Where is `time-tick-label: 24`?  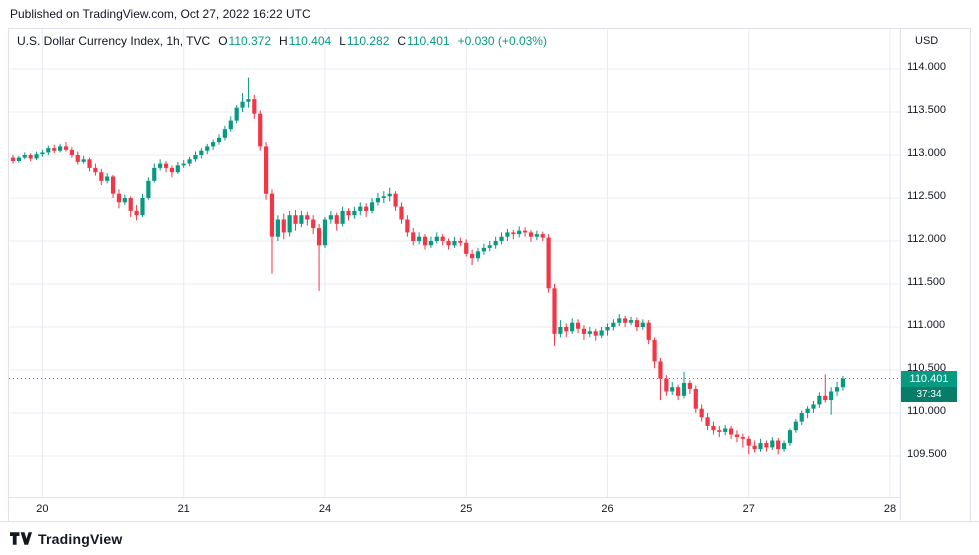
time-tick-label: 24 is located at coordinates (325, 509).